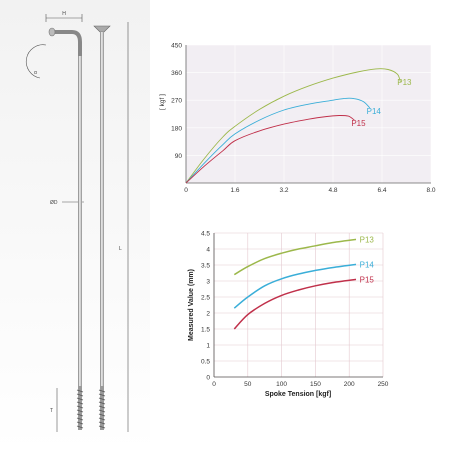 The image size is (450, 453). Describe the element at coordinates (349, 384) in the screenshot. I see `x-tick-label: 200` at that location.